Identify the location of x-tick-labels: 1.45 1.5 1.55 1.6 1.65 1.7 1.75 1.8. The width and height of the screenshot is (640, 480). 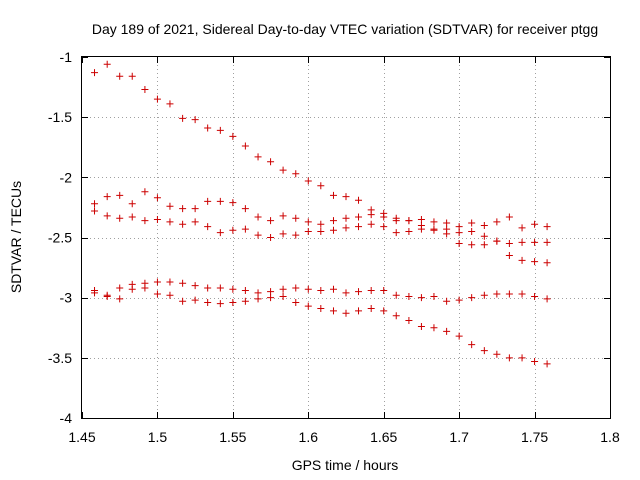
(344, 437).